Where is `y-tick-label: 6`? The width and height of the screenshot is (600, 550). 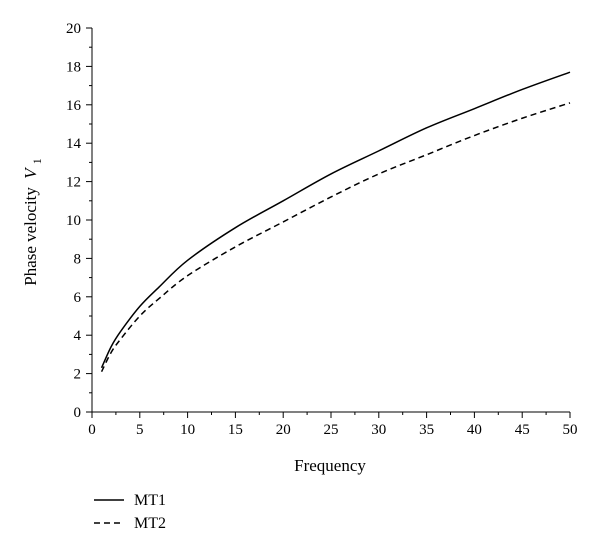
y-tick-label: 6 is located at coordinates (78, 298).